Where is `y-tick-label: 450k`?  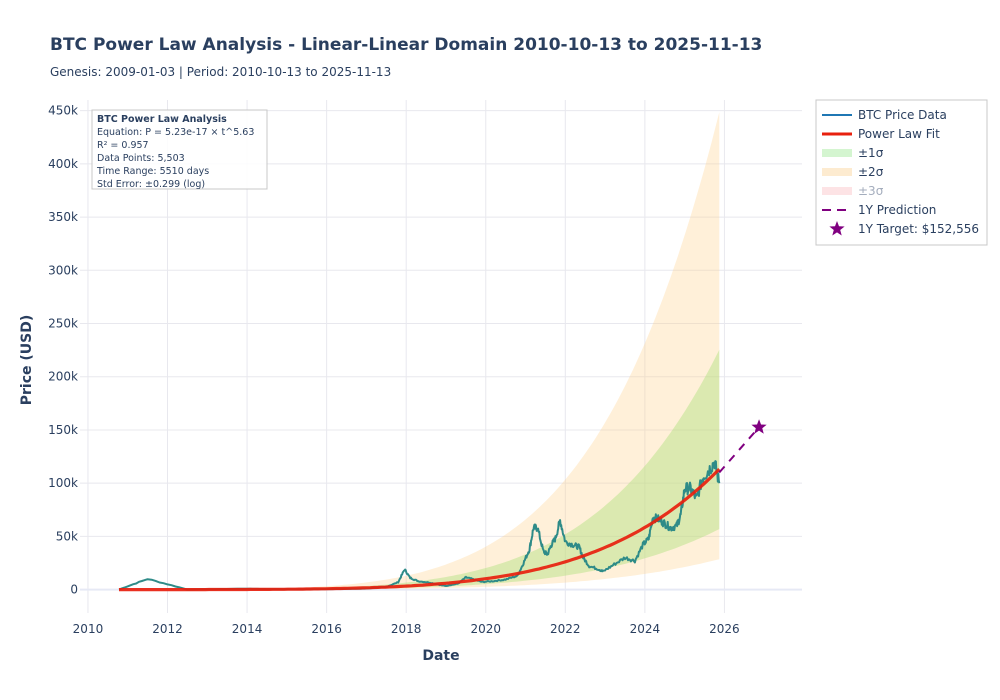 y-tick-label: 450k is located at coordinates (63, 111).